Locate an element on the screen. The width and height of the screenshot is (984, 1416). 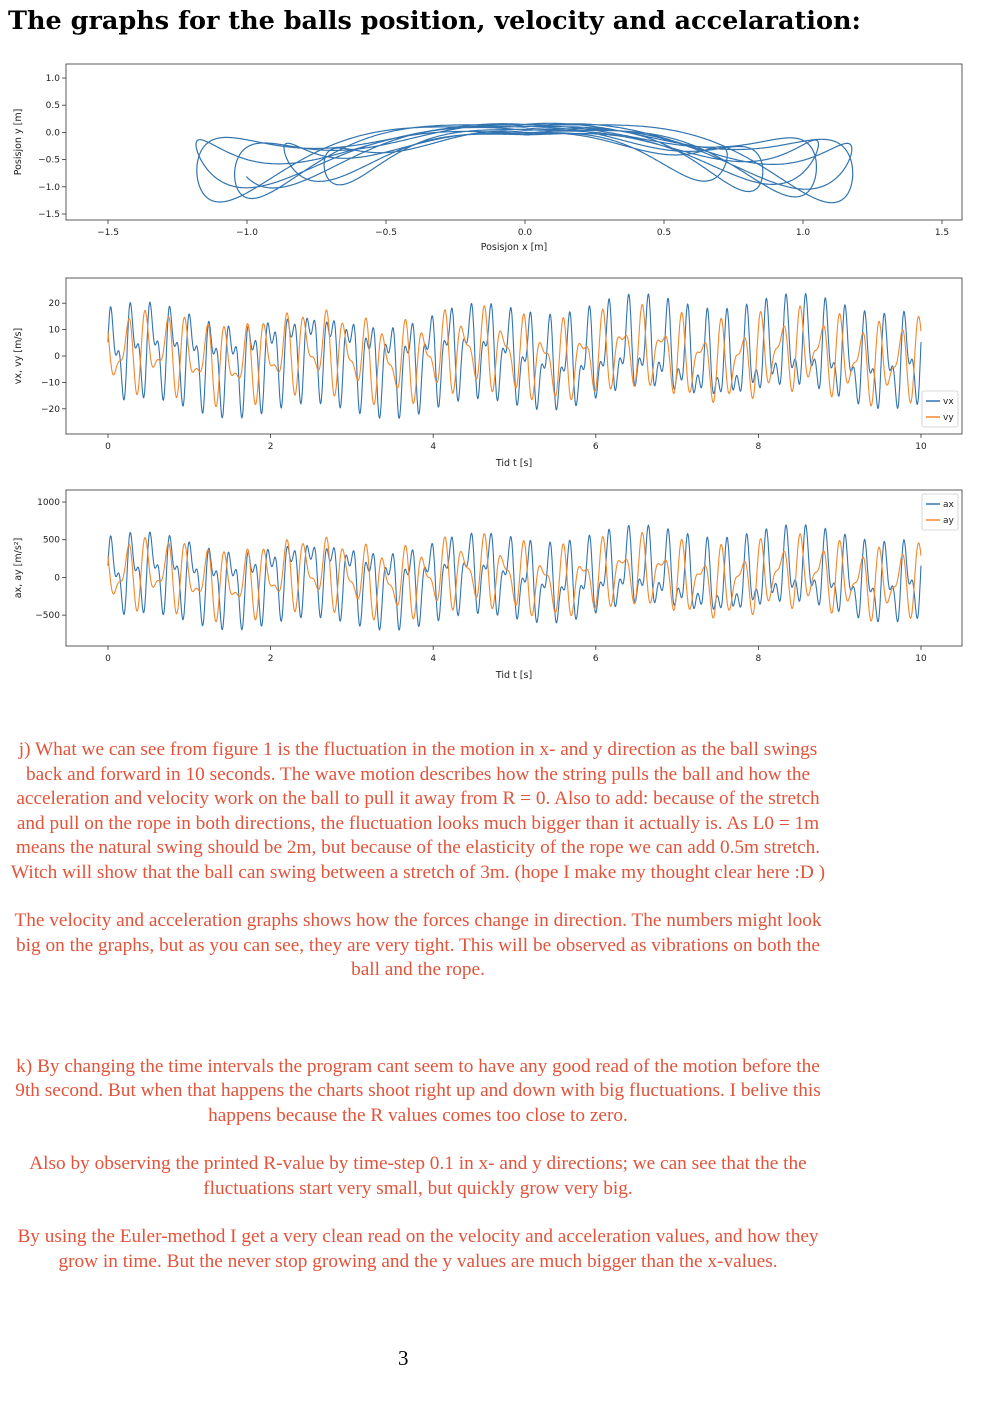
series-line-vy is located at coordinates (514, 355).